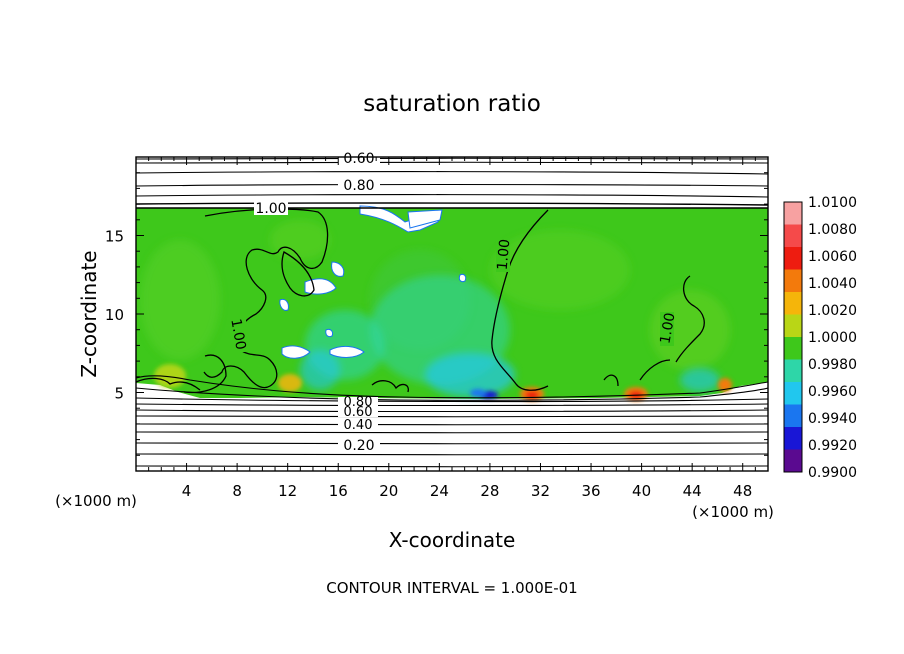 The image size is (904, 654). What do you see at coordinates (832, 311) in the screenshot?
I see `colorbar-label: 1.0020` at bounding box center [832, 311].